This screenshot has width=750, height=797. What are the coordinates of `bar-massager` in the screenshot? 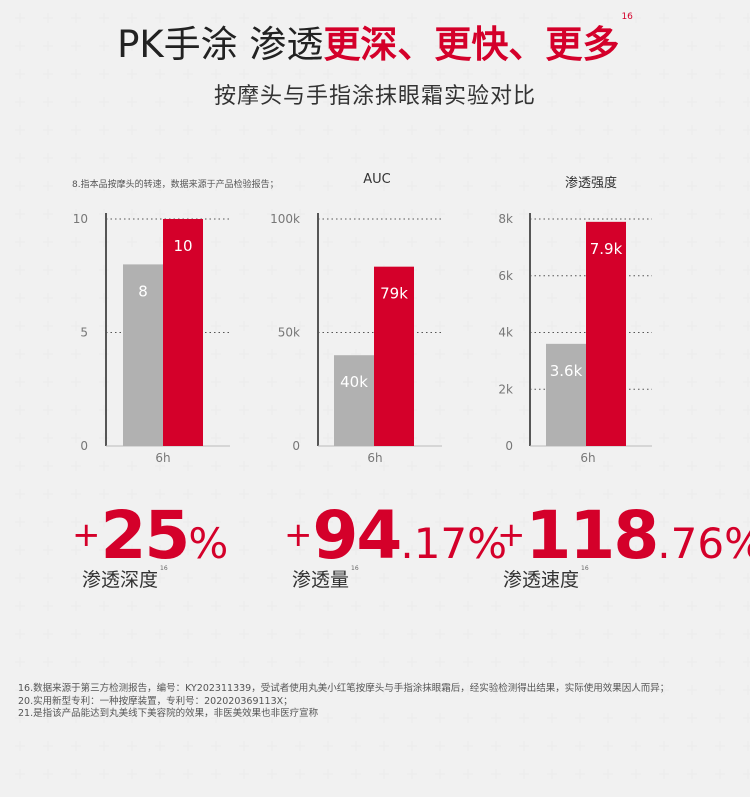 It's located at (394, 356).